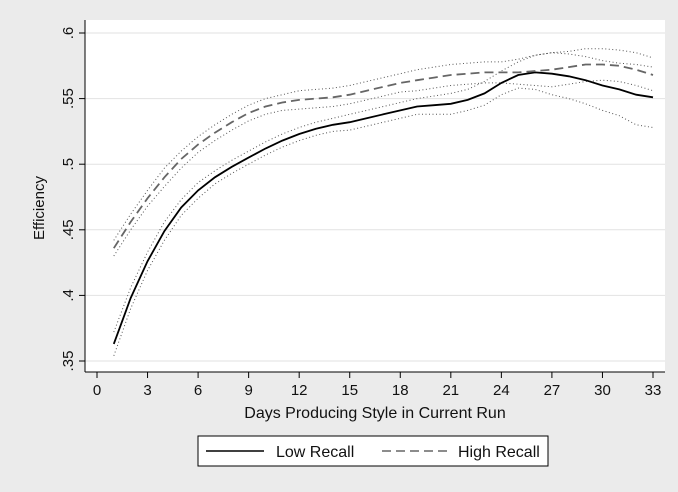 This screenshot has height=492, width=678. I want to click on x-tick-label: 9, so click(248, 390).